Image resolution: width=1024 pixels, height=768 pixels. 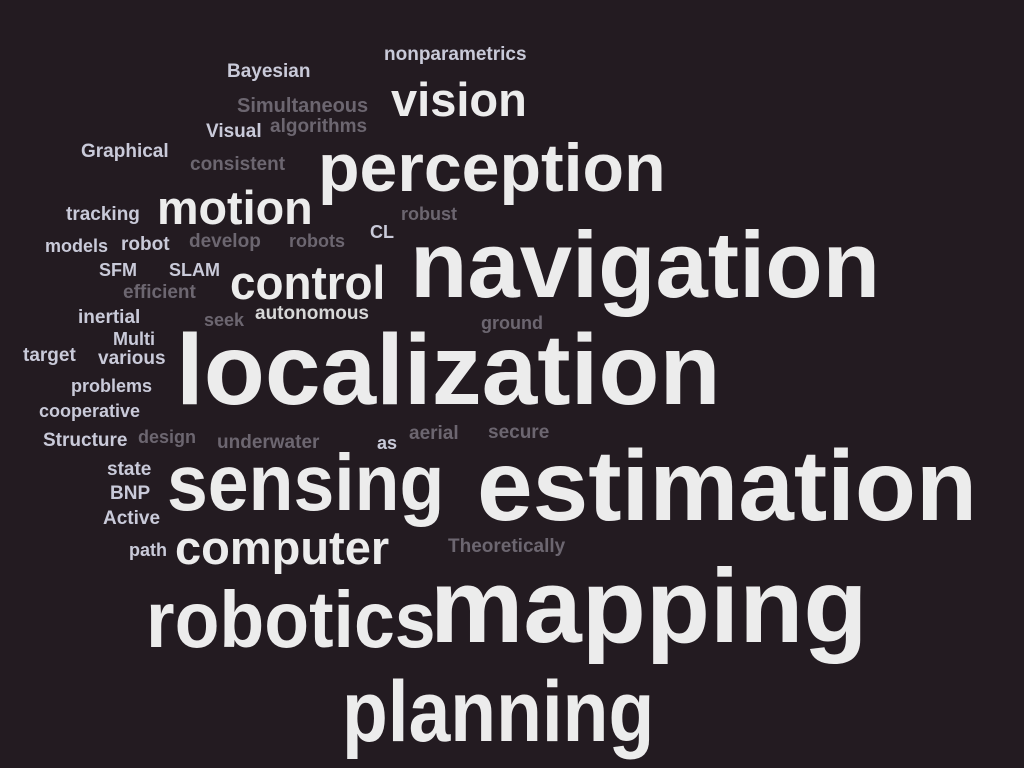 What do you see at coordinates (238, 164) in the screenshot?
I see `word-consistent: consistent` at bounding box center [238, 164].